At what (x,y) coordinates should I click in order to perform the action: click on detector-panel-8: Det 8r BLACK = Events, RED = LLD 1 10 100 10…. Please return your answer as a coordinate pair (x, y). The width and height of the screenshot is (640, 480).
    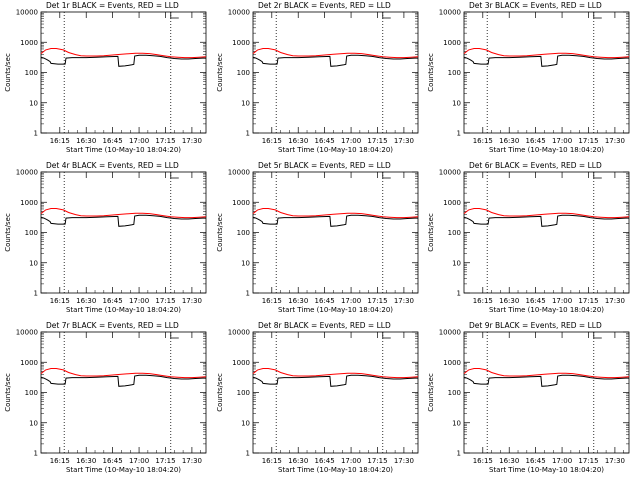
    Looking at the image, I should click on (317, 397).